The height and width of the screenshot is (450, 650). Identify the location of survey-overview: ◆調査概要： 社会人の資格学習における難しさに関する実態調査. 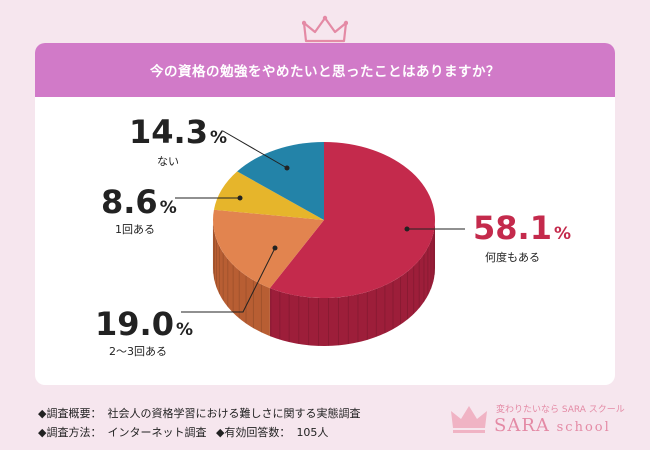
(199, 413).